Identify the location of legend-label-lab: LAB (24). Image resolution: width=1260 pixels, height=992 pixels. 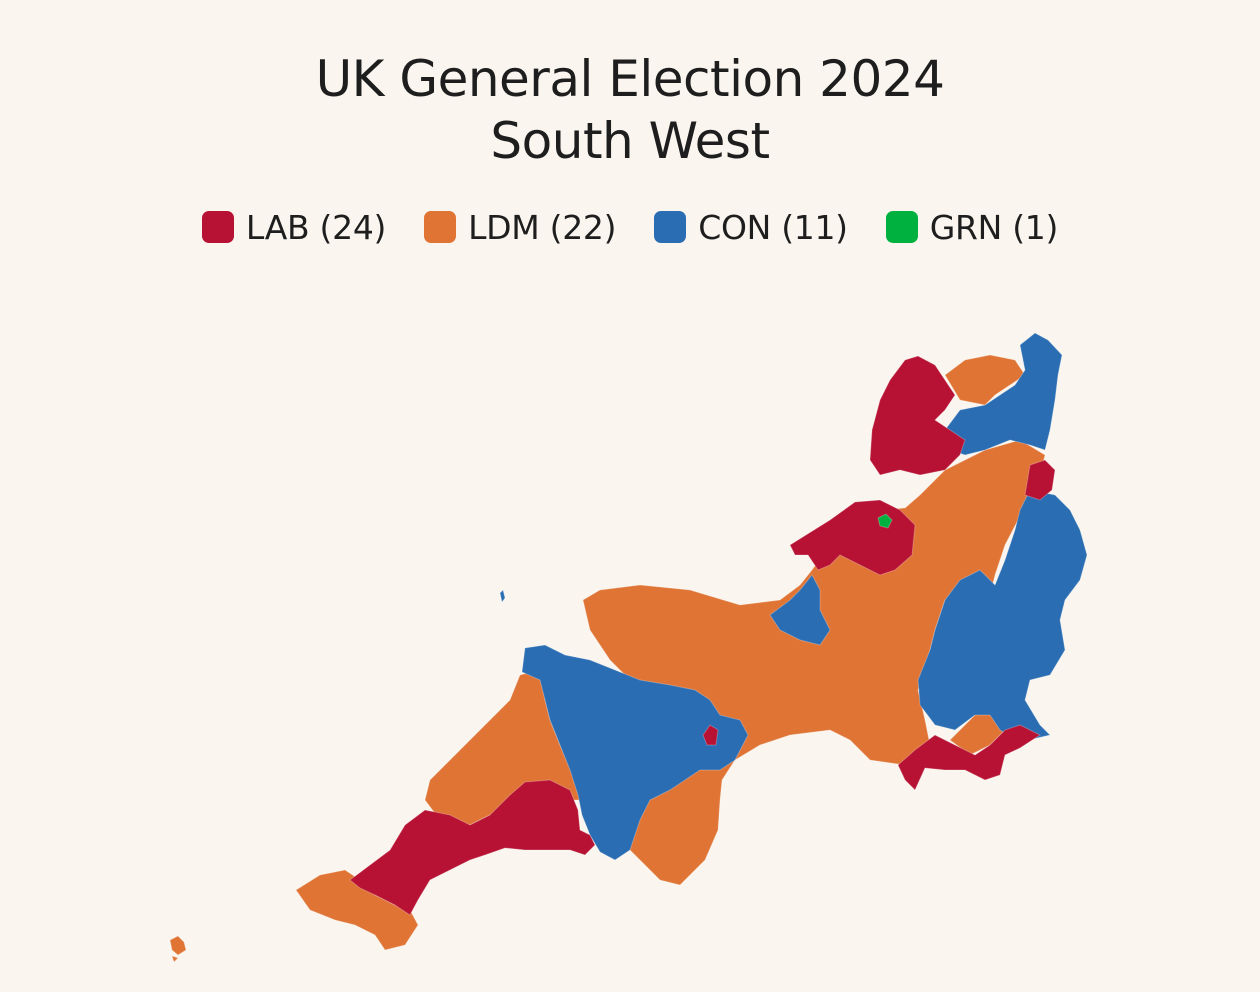
(316, 227).